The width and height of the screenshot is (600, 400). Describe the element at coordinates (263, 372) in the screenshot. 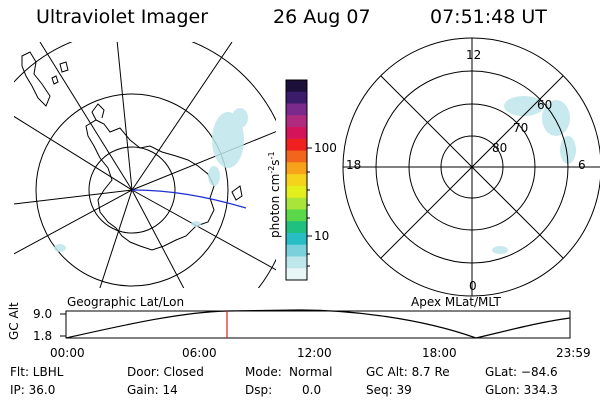

I see `mode-label: Mode:` at that location.